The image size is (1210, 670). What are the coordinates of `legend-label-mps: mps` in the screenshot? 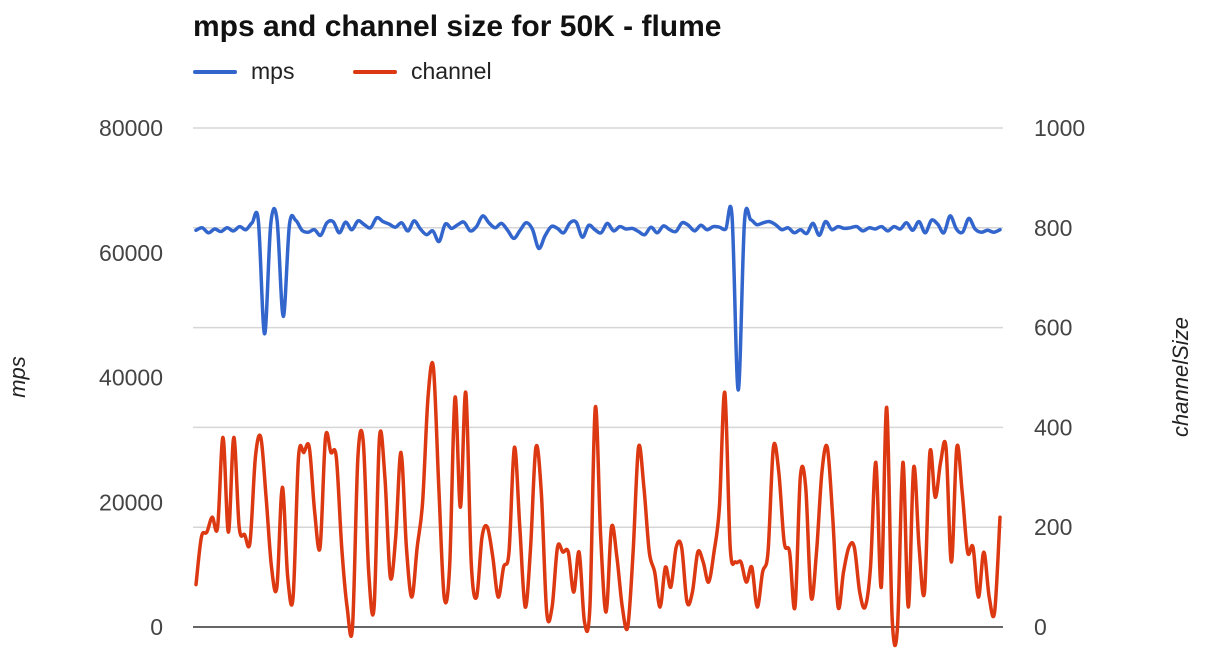 It's located at (273, 71).